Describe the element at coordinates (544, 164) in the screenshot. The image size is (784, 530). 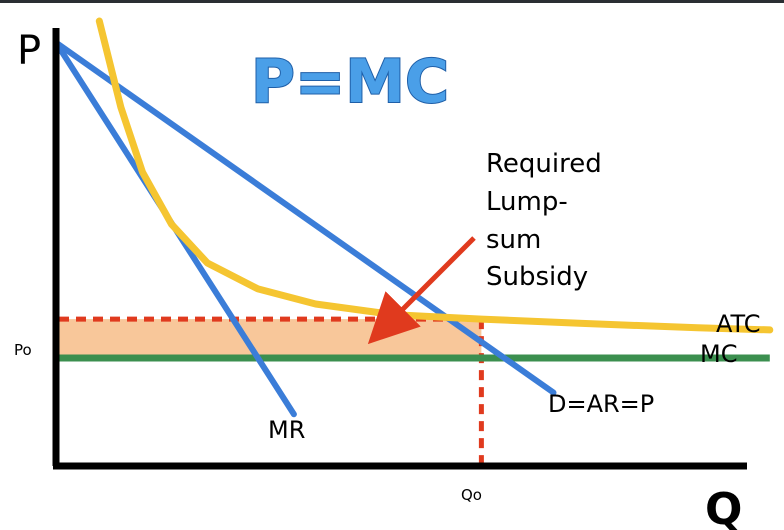
I see `annotation-line-1: Required` at that location.